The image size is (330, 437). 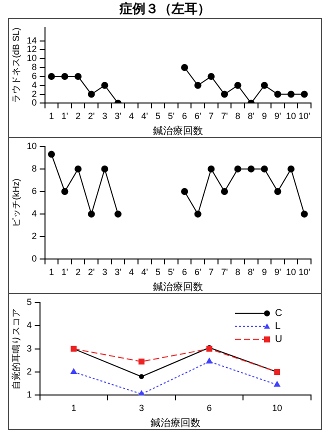 What do you see at coordinates (278, 314) in the screenshot?
I see `legend-label: C` at bounding box center [278, 314].